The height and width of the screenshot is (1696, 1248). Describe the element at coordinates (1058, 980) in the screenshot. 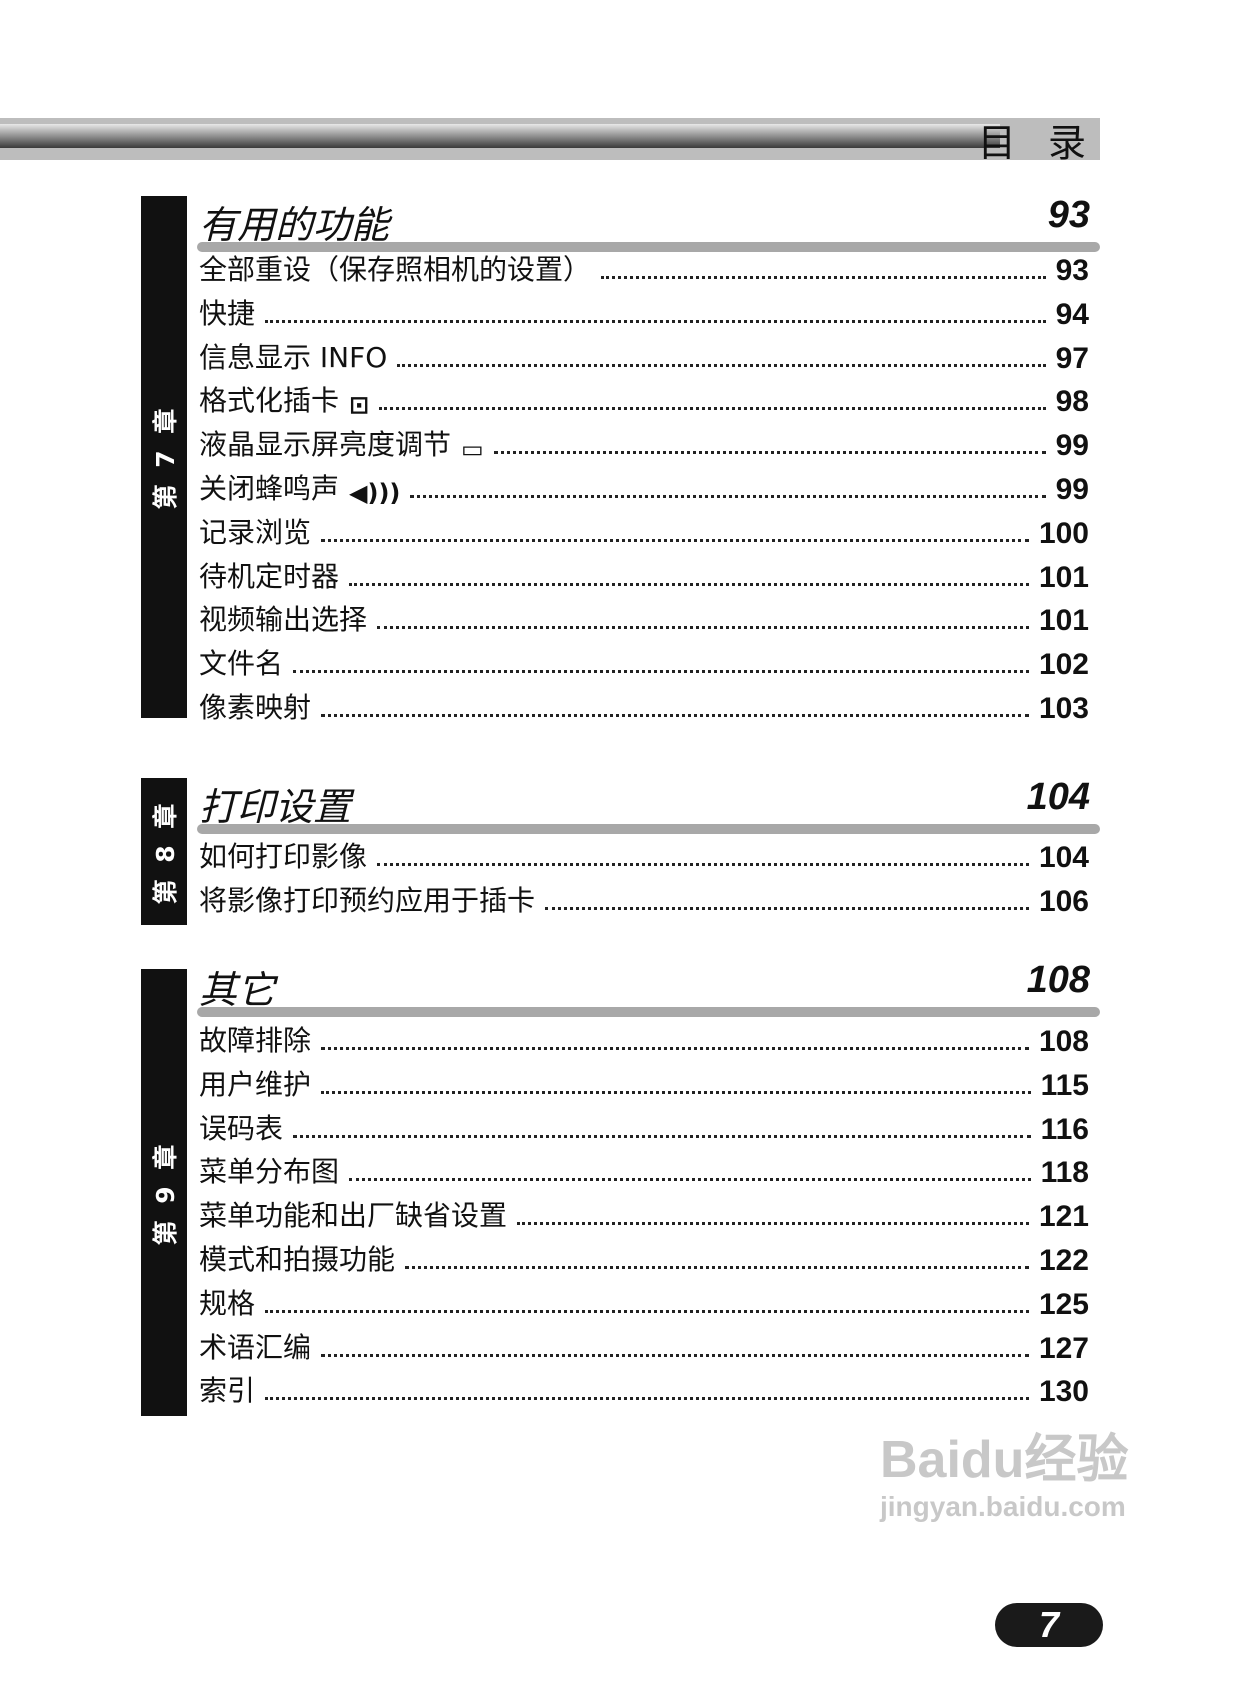

I see `section-page: 108` at that location.